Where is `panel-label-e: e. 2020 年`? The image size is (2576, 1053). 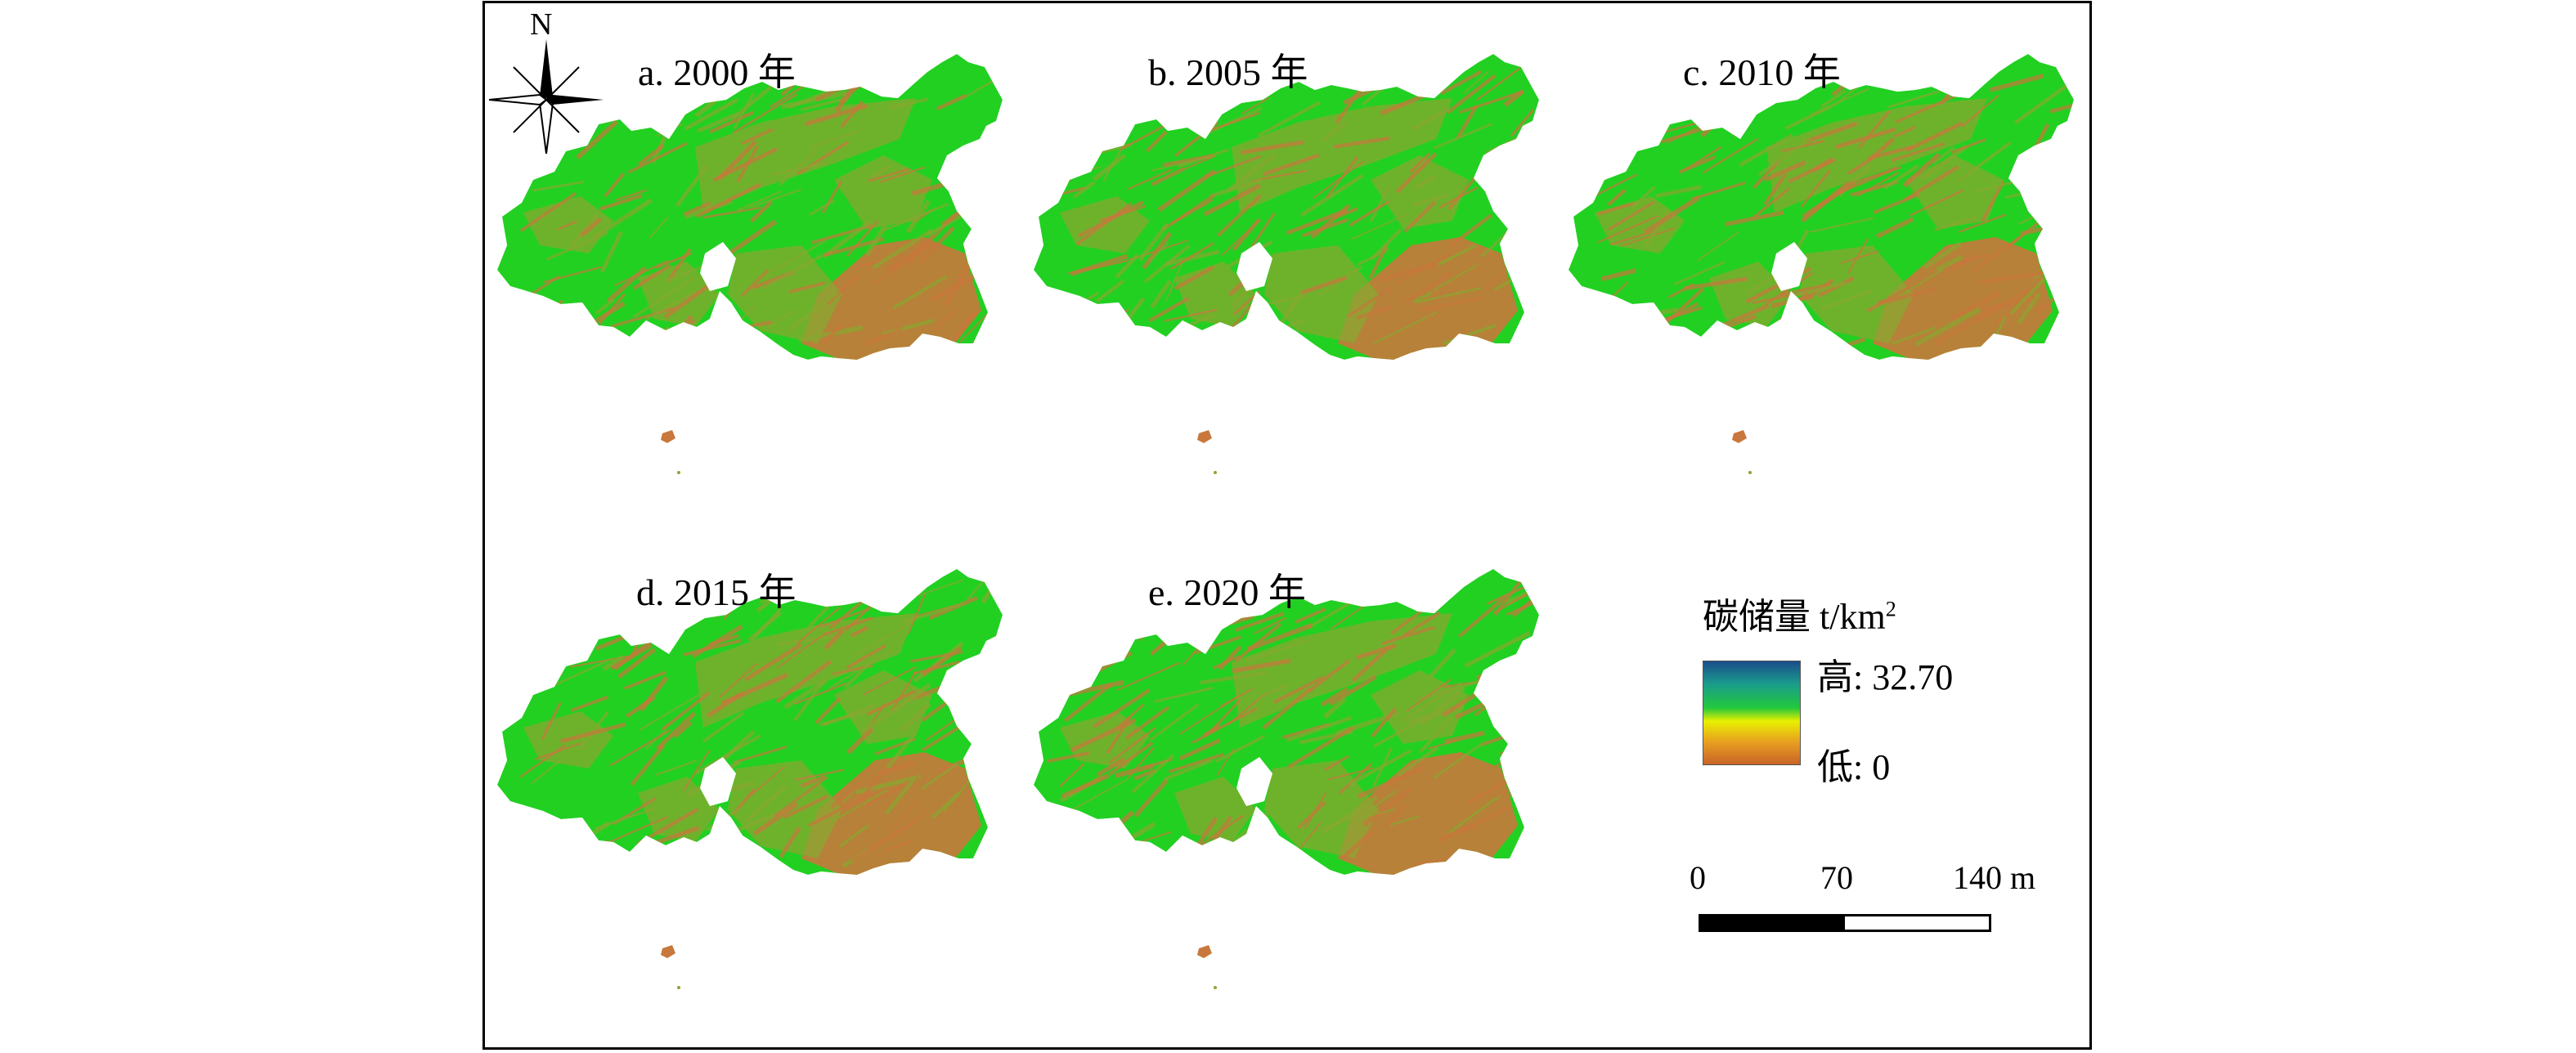
panel-label-e: e. 2020 年 is located at coordinates (1227, 592).